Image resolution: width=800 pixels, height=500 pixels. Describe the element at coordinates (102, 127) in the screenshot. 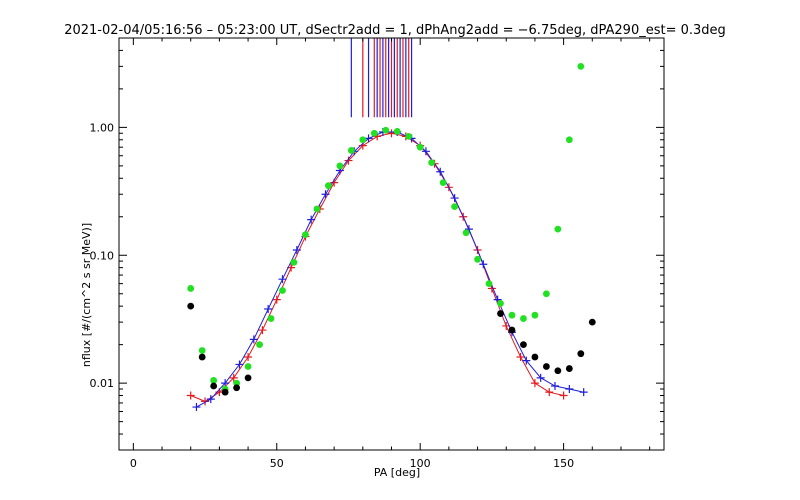

I see `y-tick-label: 1.00` at that location.